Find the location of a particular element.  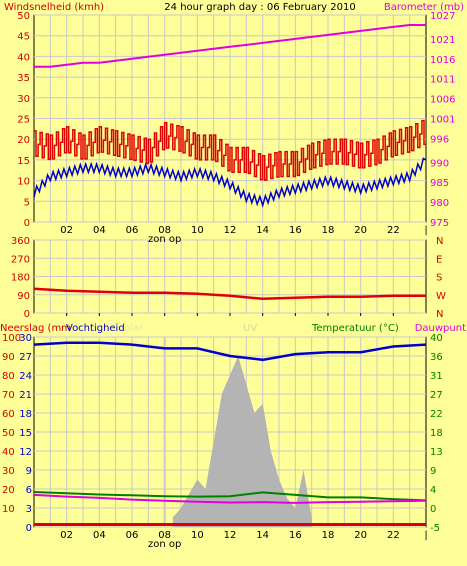

humidity-line is located at coordinates (230, 351).